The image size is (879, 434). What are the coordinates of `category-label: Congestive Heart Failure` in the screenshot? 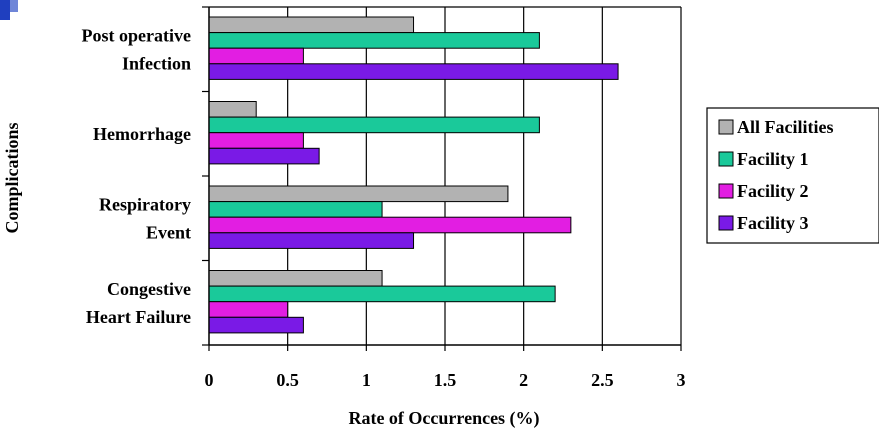 It's located at (138, 303).